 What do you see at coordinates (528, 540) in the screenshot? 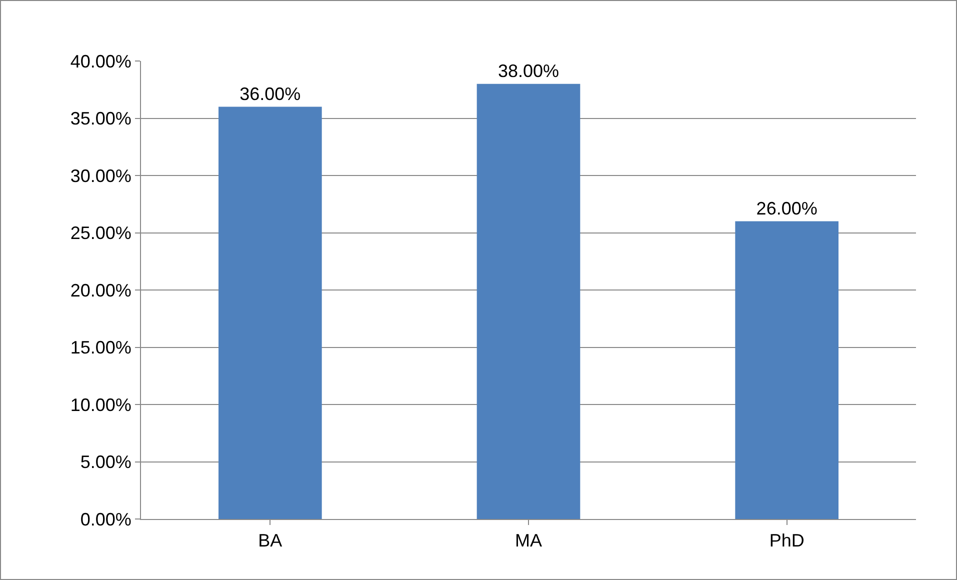
I see `x-tick-label: MA` at bounding box center [528, 540].